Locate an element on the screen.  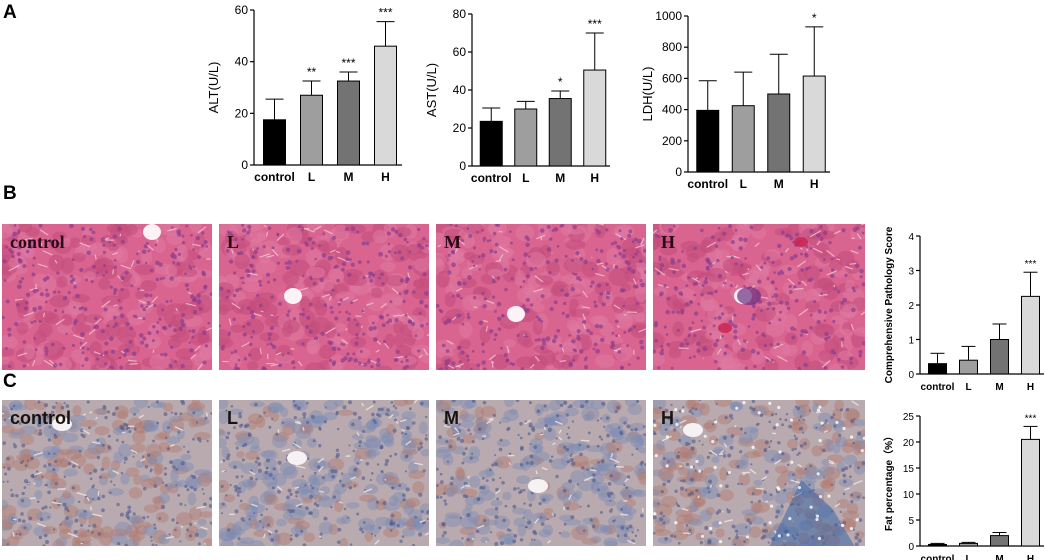
ihc-micrograph-m: M is located at coordinates (541, 473).